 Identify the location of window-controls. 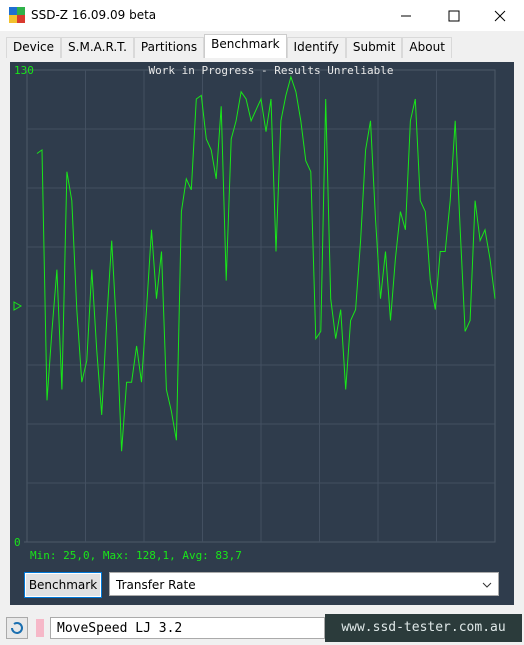
(455, 16).